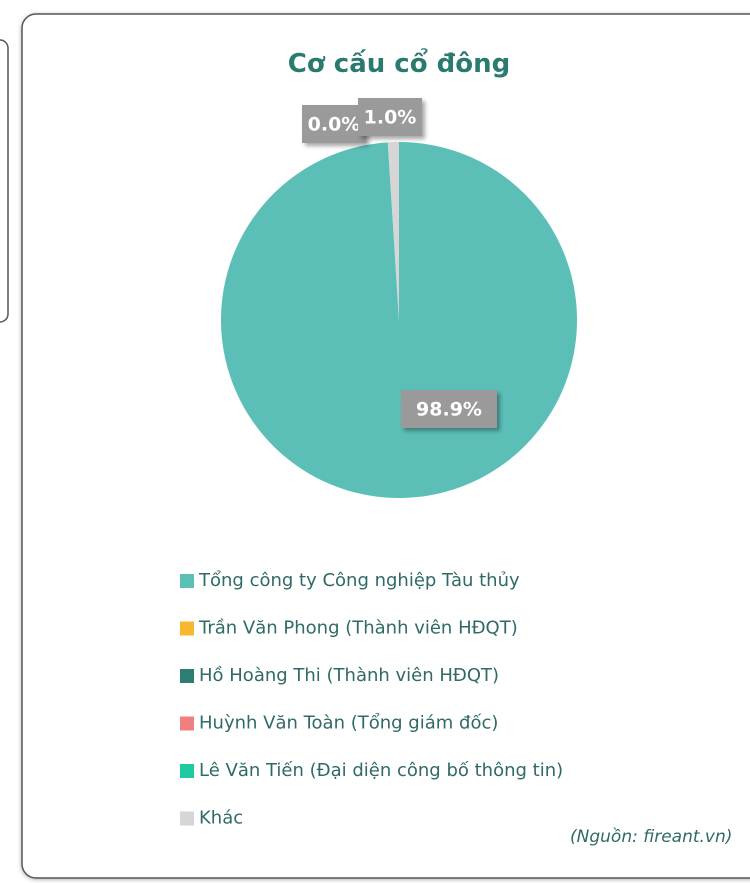 The width and height of the screenshot is (750, 883). I want to click on legend-label: Lê Văn Tiến (Đại diện công bố thông tin), so click(381, 770).